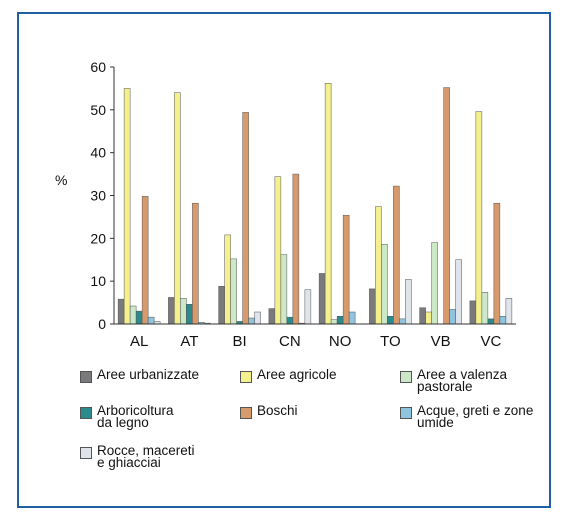 This screenshot has height=520, width=572. Describe the element at coordinates (148, 374) in the screenshot. I see `legend-label: Aree urbanizzate` at that location.